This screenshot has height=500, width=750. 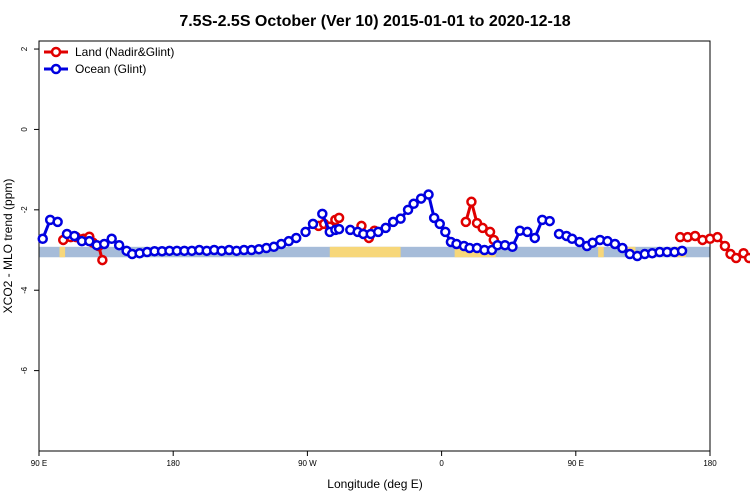 What do you see at coordinates (56, 52) in the screenshot?
I see `legend-marker-land` at bounding box center [56, 52].